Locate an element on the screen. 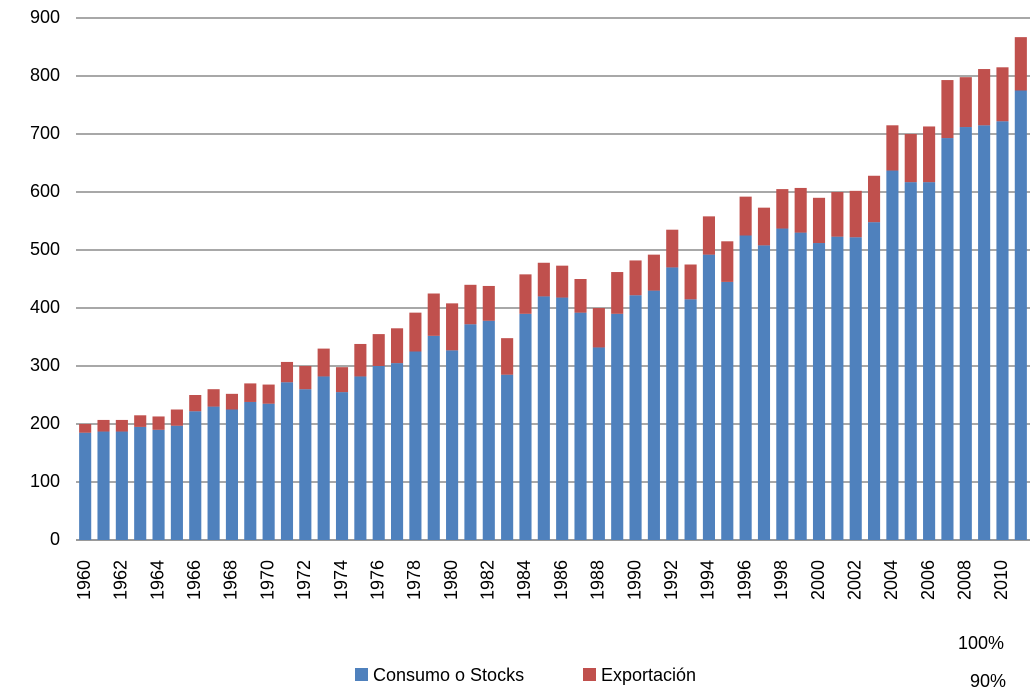  x-tick-label: 2000 is located at coordinates (818, 580).